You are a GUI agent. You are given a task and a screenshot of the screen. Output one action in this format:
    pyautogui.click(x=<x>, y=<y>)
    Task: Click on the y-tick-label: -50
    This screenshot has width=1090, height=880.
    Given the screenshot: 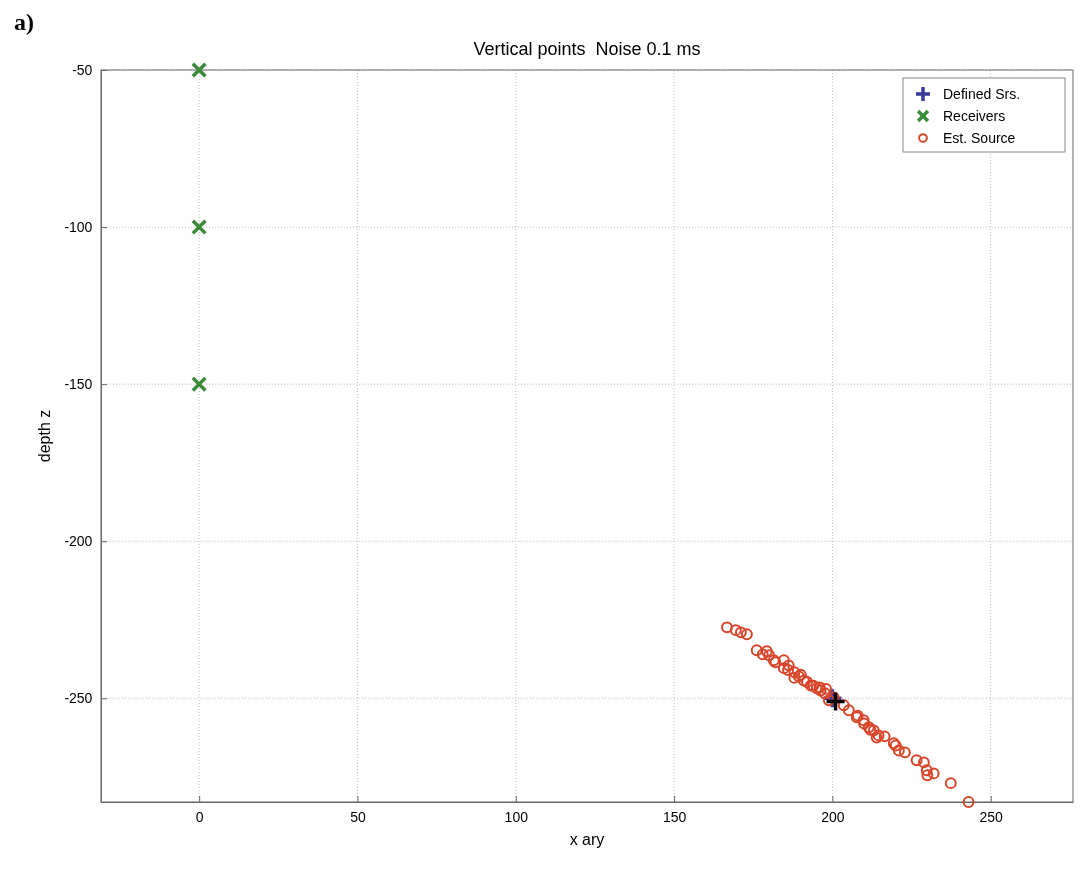 What is the action you would take?
    pyautogui.click(x=82, y=69)
    